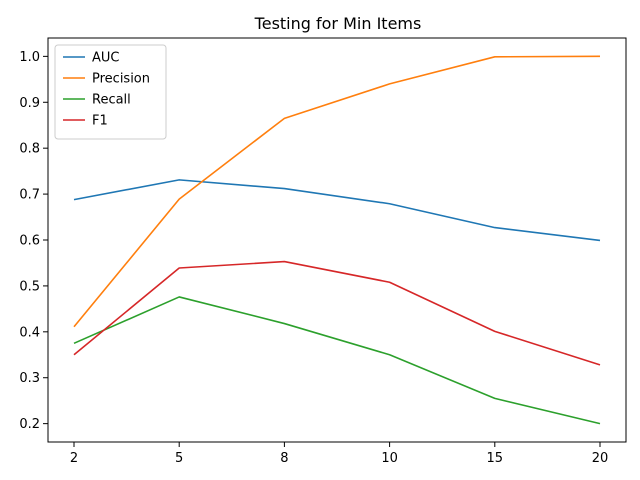  What do you see at coordinates (74, 458) in the screenshot?
I see `x-tick-label: 2` at bounding box center [74, 458].